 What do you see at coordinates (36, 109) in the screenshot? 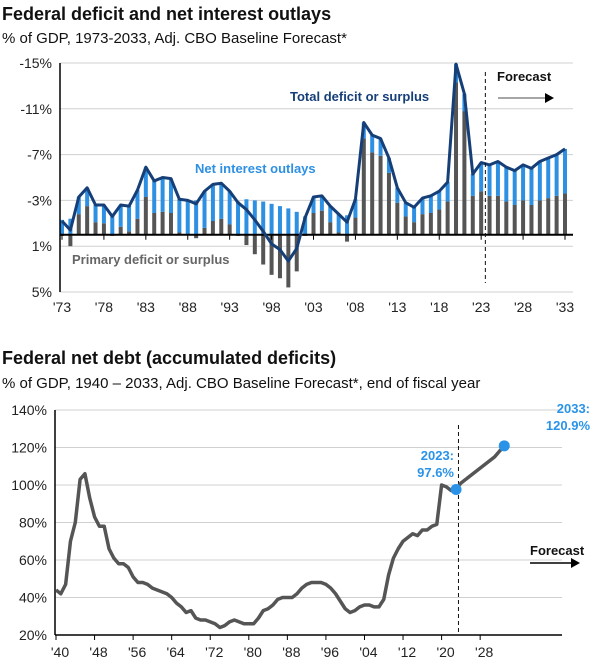
I see `y-tick-label: -11%` at bounding box center [36, 109].